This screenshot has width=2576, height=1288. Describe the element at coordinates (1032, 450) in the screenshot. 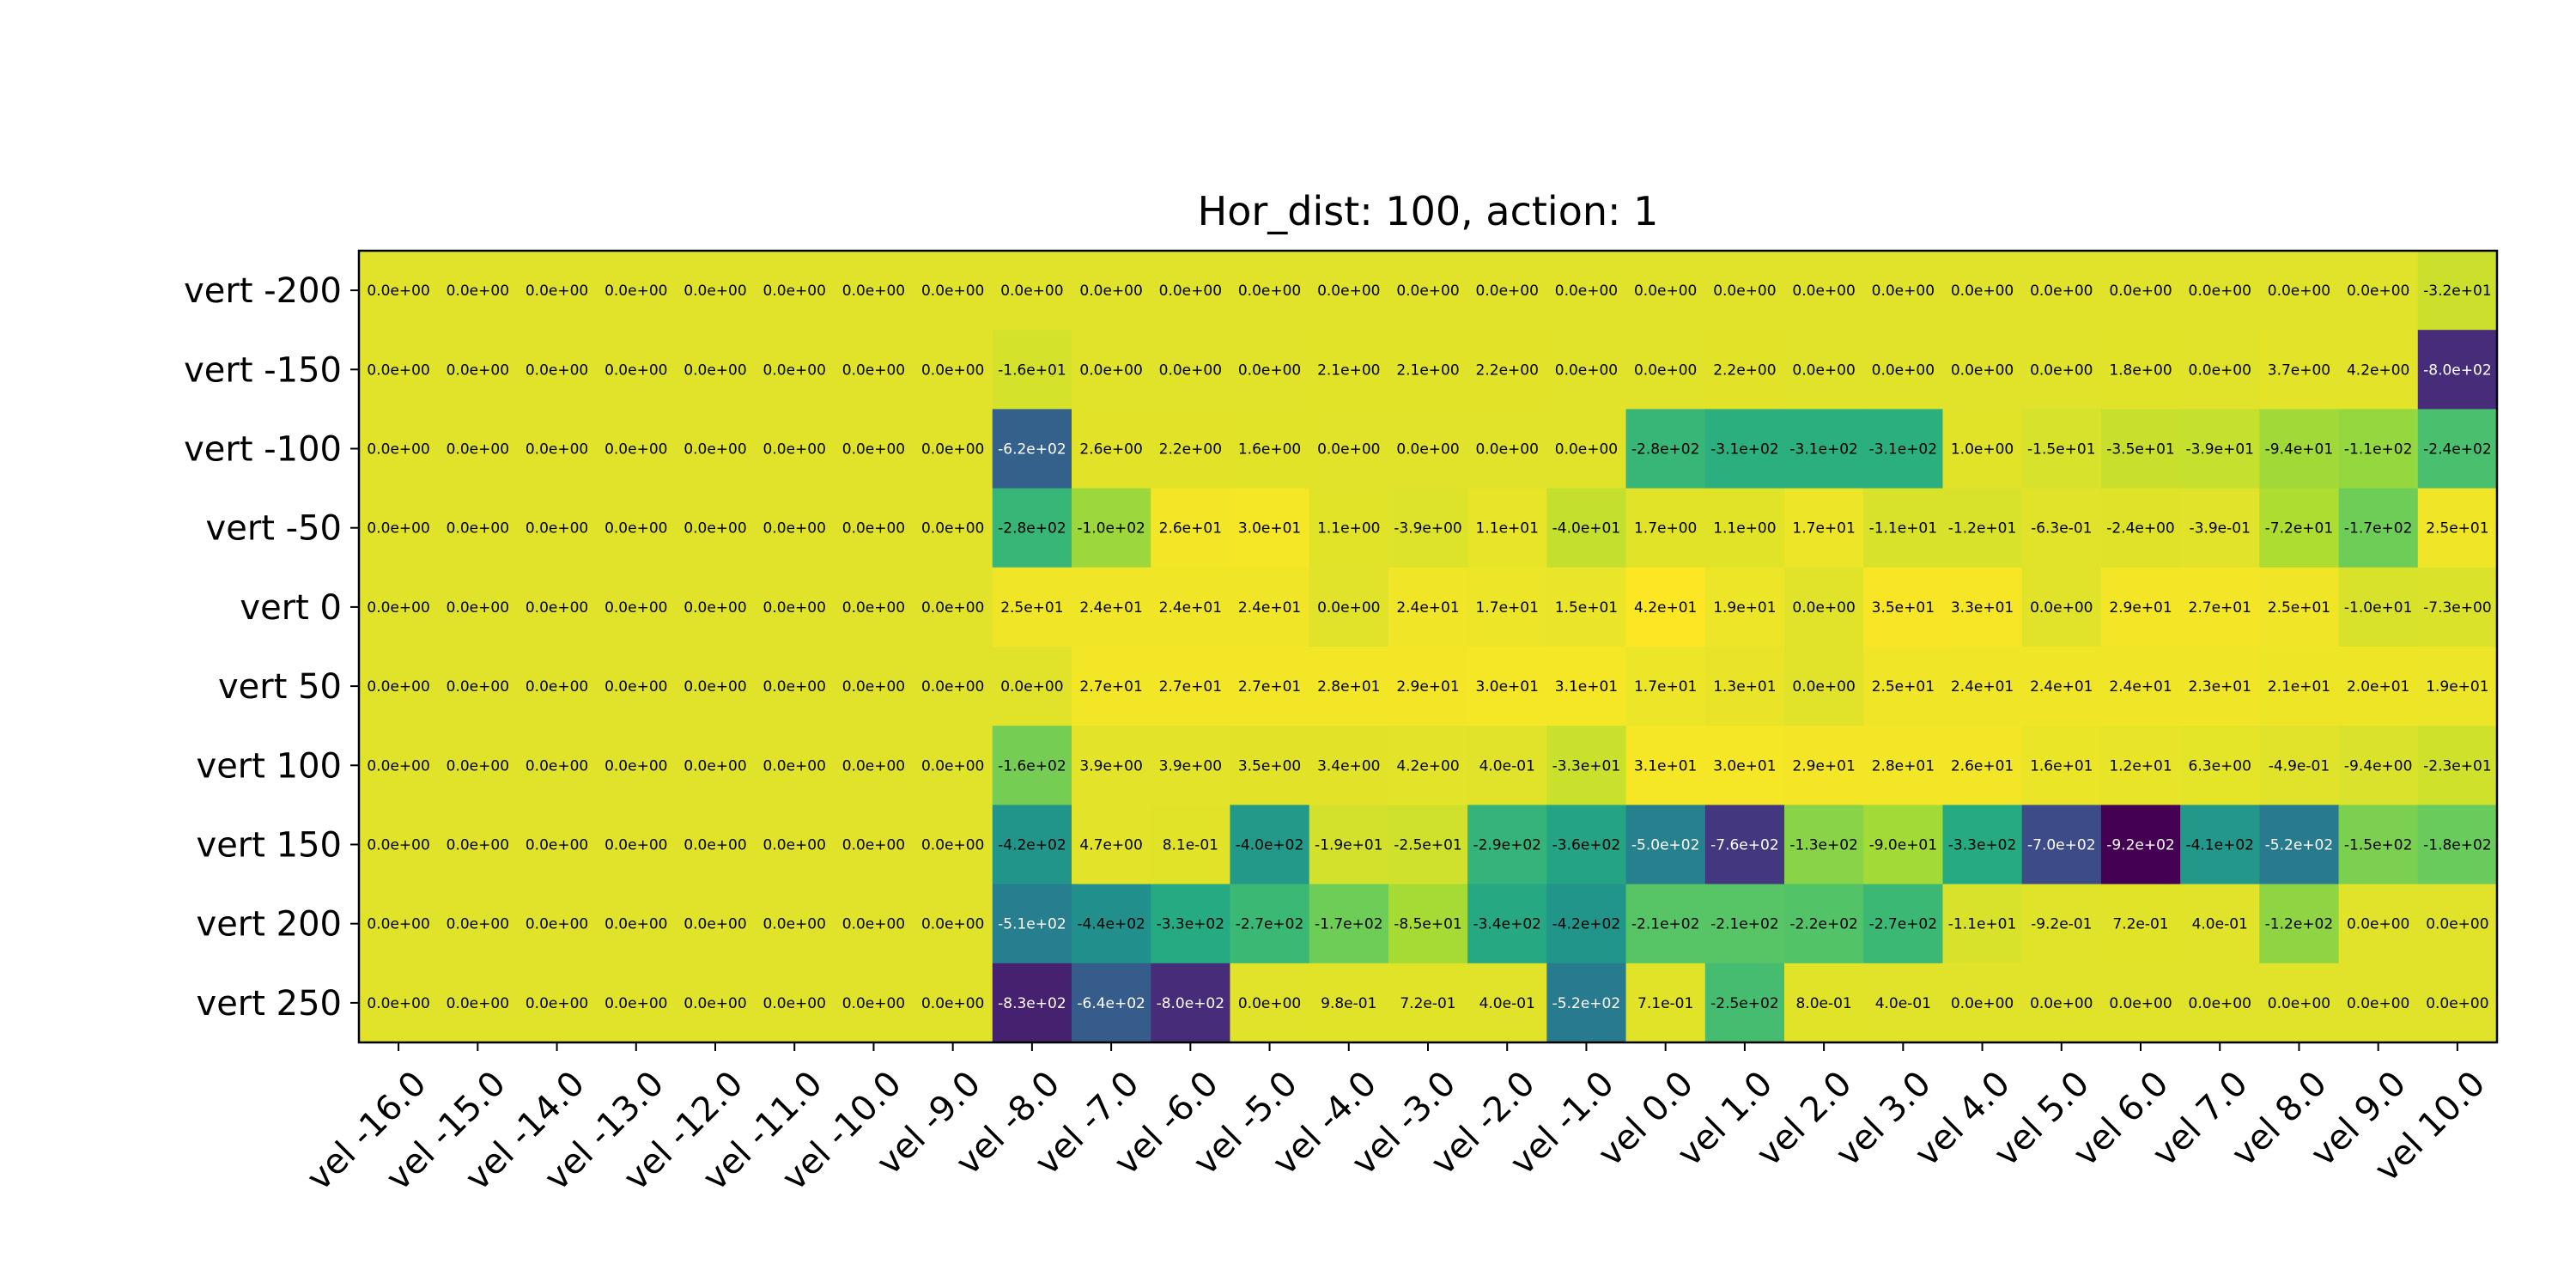

I see `cell-value-label: -6.2e+02` at that location.